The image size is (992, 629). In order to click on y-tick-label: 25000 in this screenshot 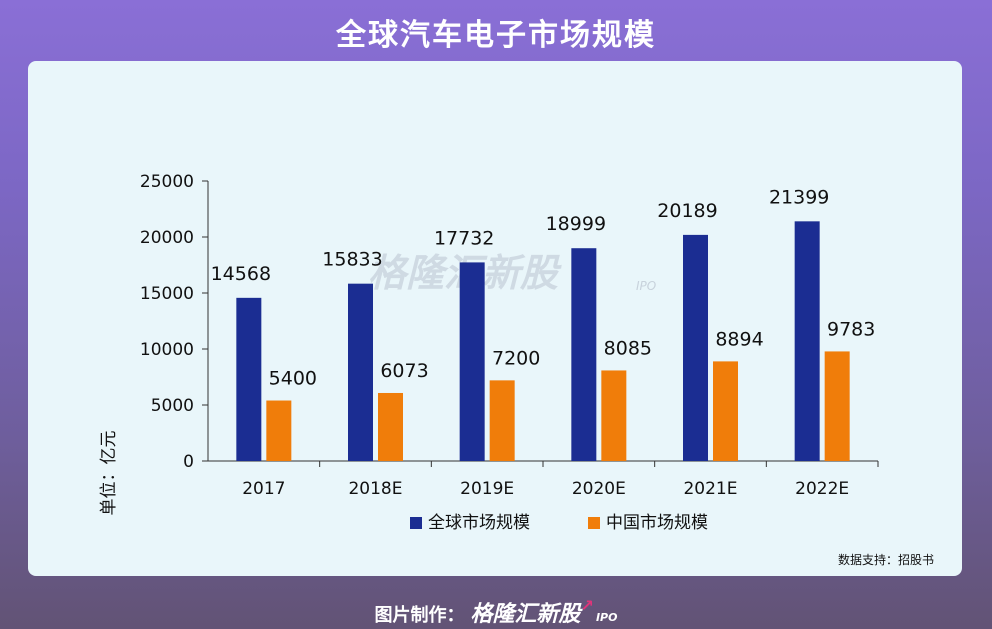, I will do `click(167, 182)`.